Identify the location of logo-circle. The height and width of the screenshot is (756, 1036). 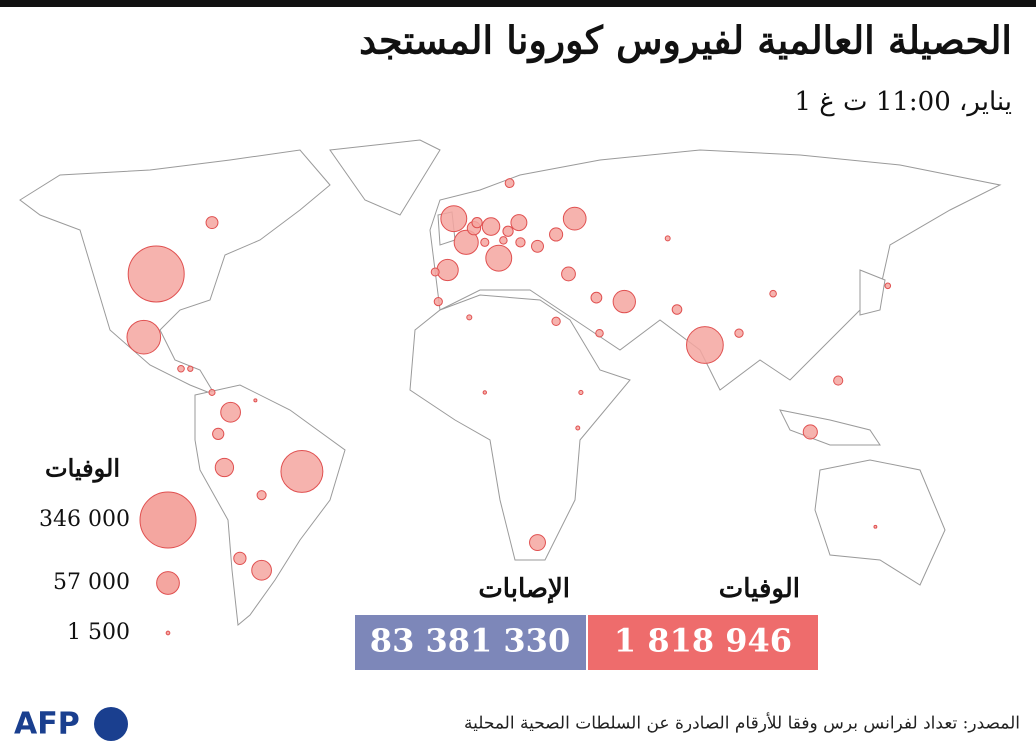
(111, 724).